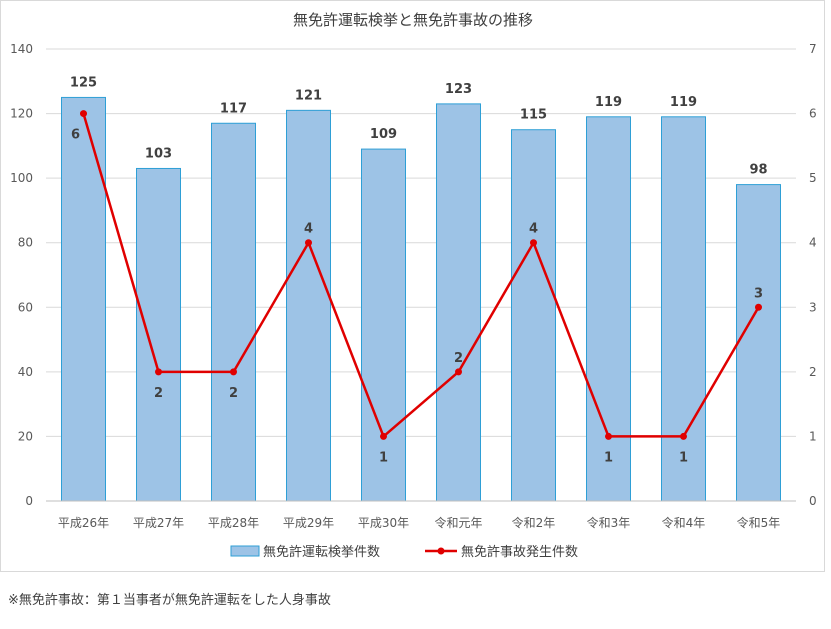 The height and width of the screenshot is (629, 831). What do you see at coordinates (21, 178) in the screenshot?
I see `y-tick-label: 100` at bounding box center [21, 178].